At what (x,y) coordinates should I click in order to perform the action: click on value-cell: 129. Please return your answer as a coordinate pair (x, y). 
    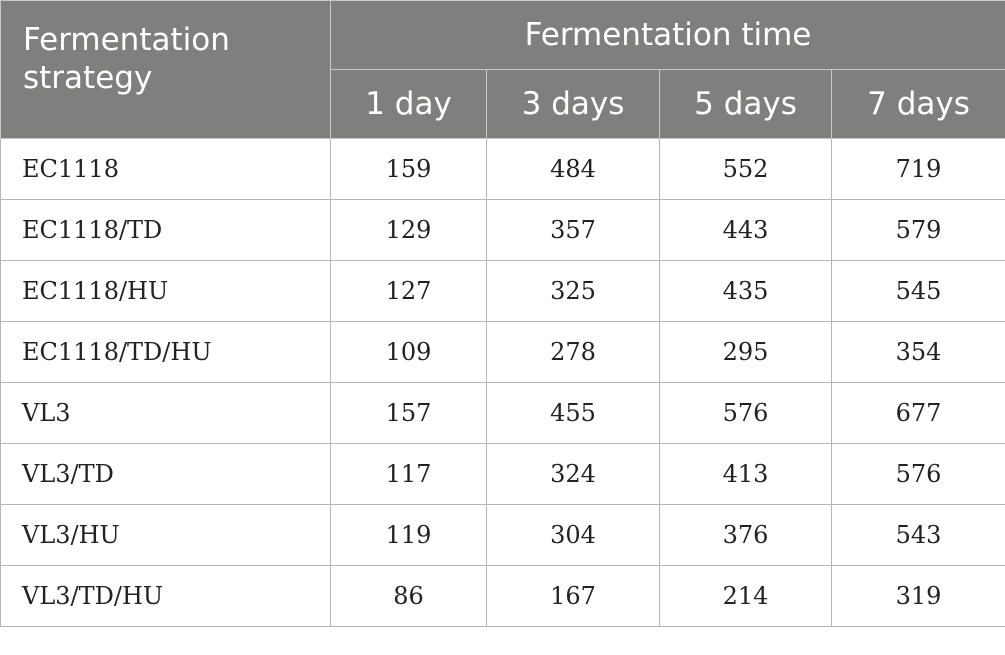
    Looking at the image, I should click on (408, 230).